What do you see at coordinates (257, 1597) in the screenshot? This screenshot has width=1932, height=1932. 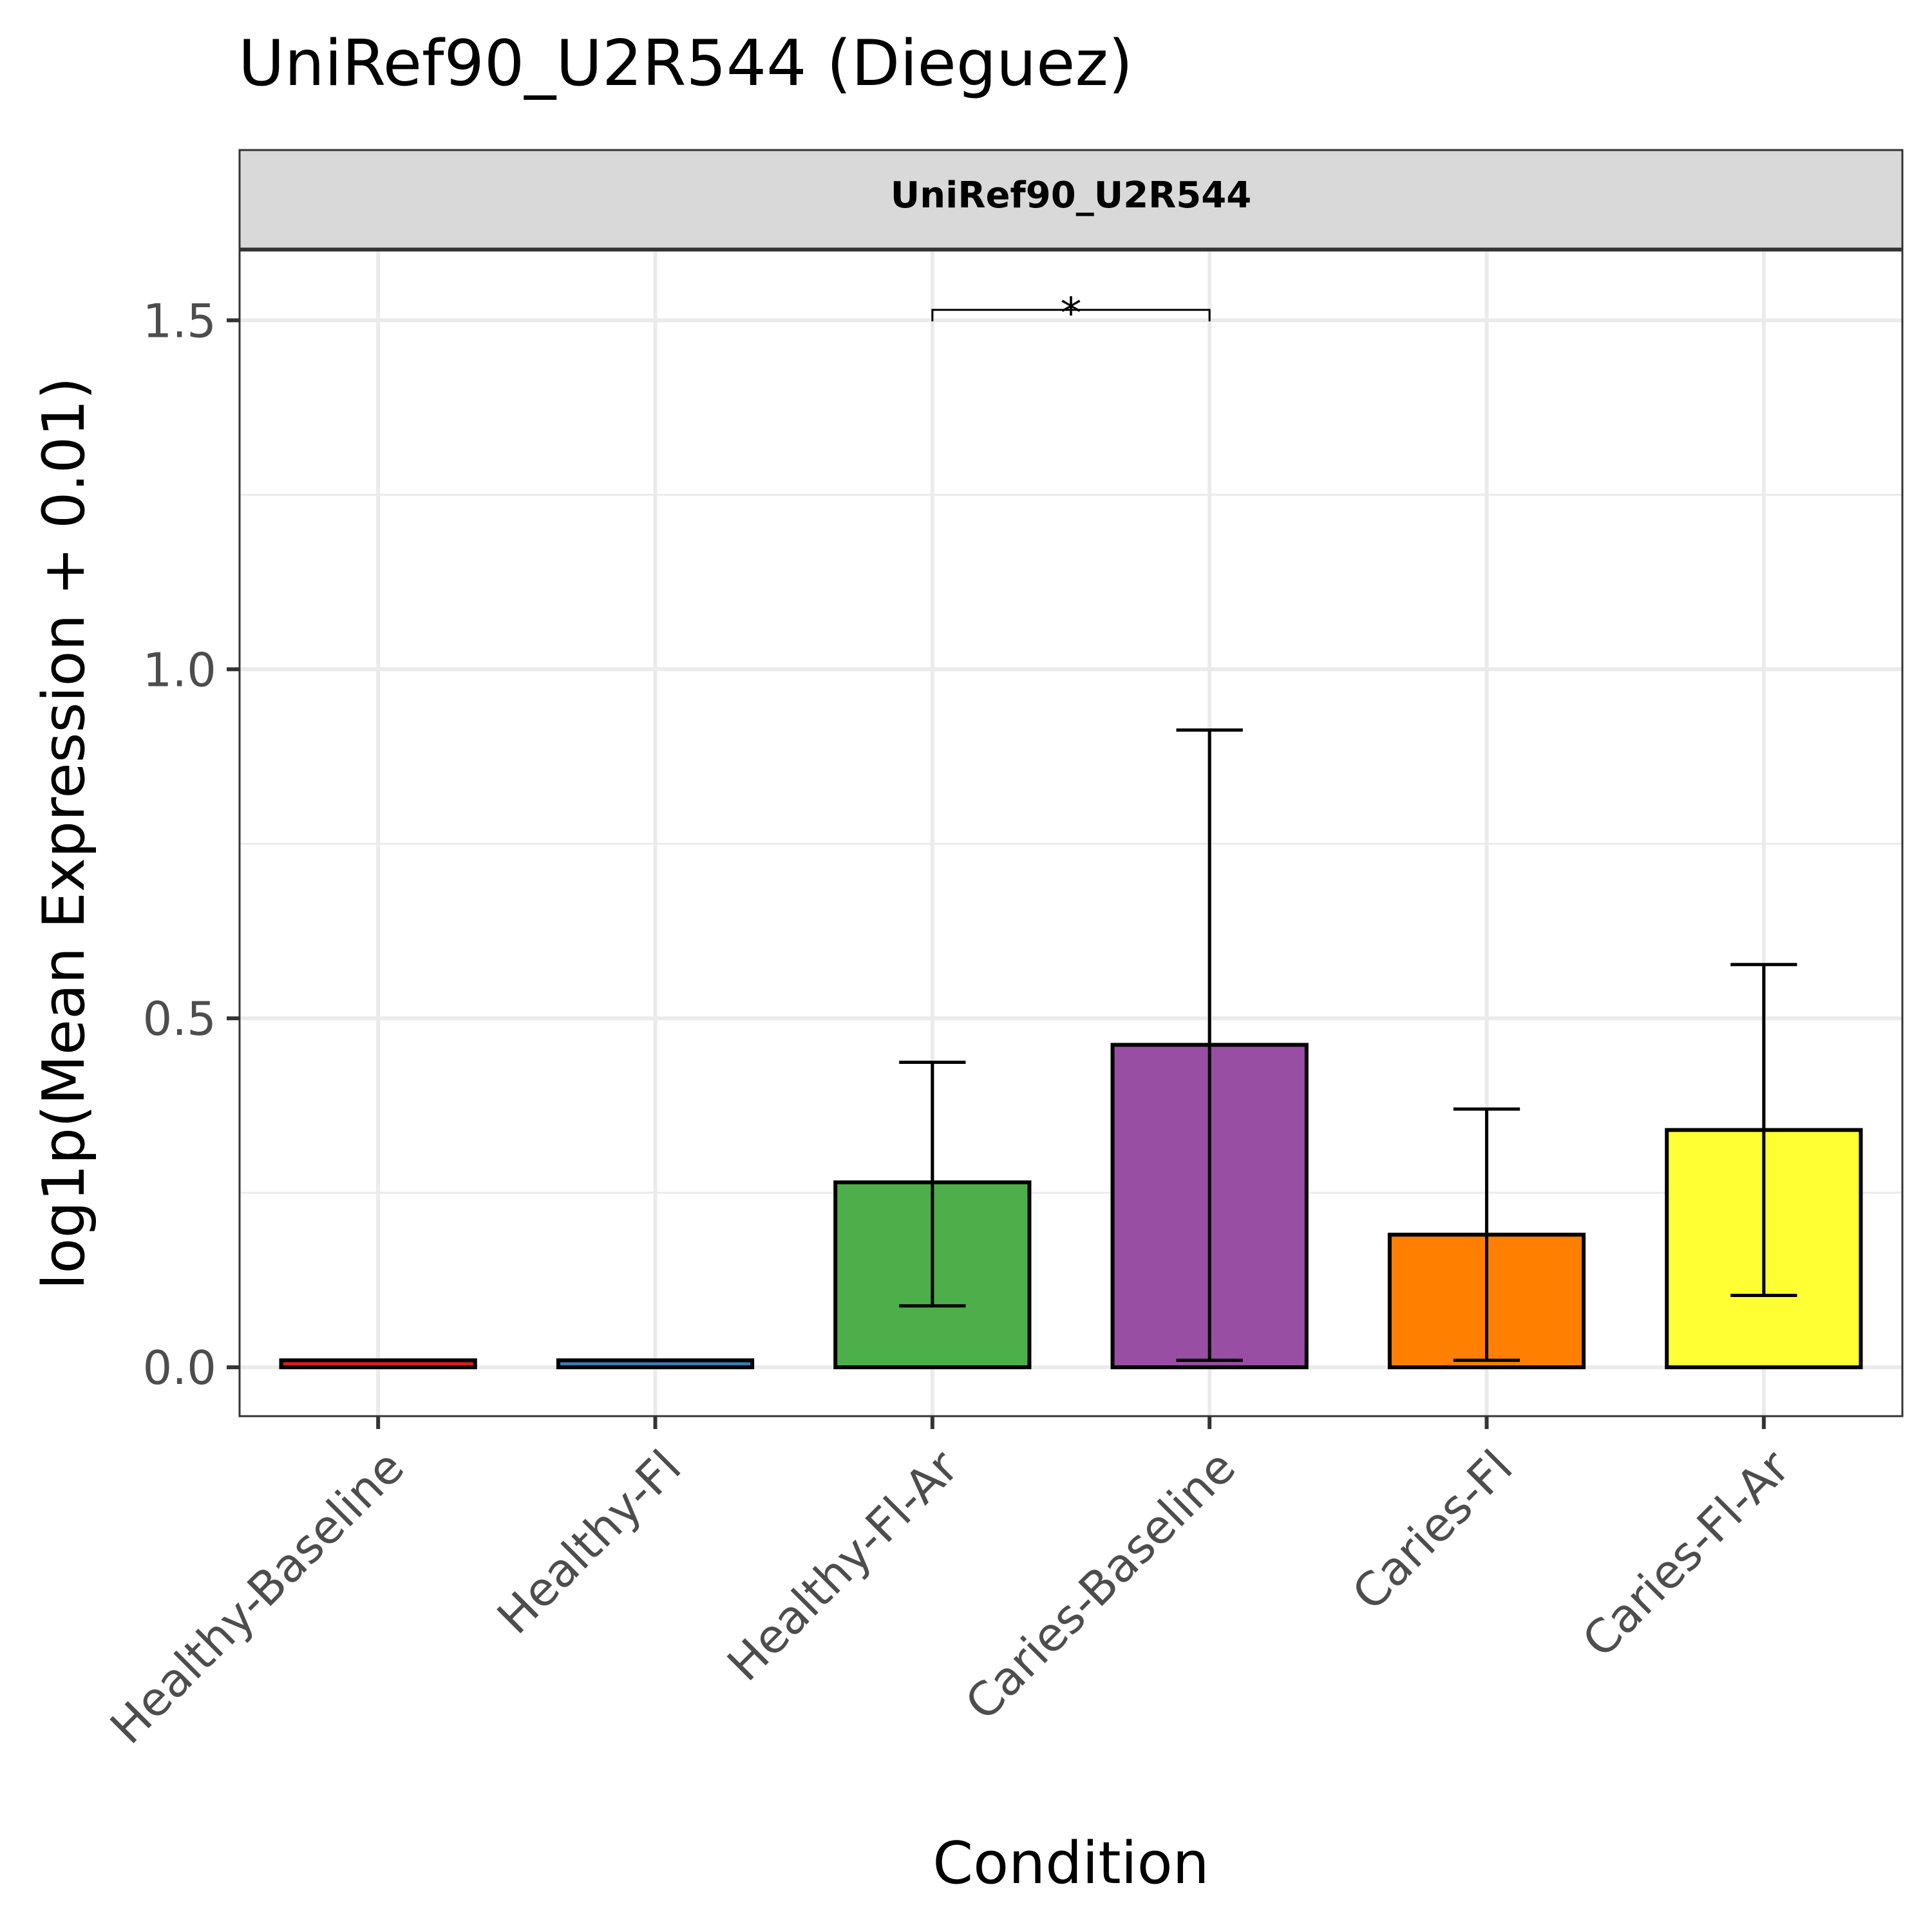 I see `x-tick-label: Healthy-Baseline` at bounding box center [257, 1597].